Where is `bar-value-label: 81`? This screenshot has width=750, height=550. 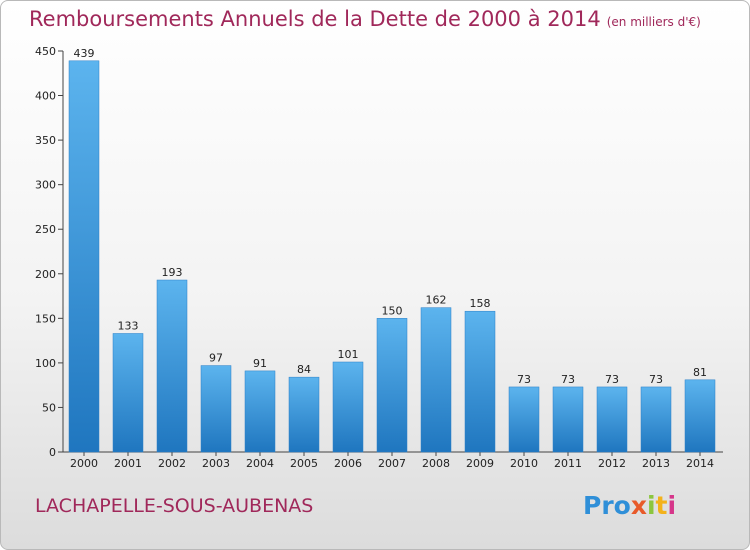
bar-value-label: 81 is located at coordinates (700, 372).